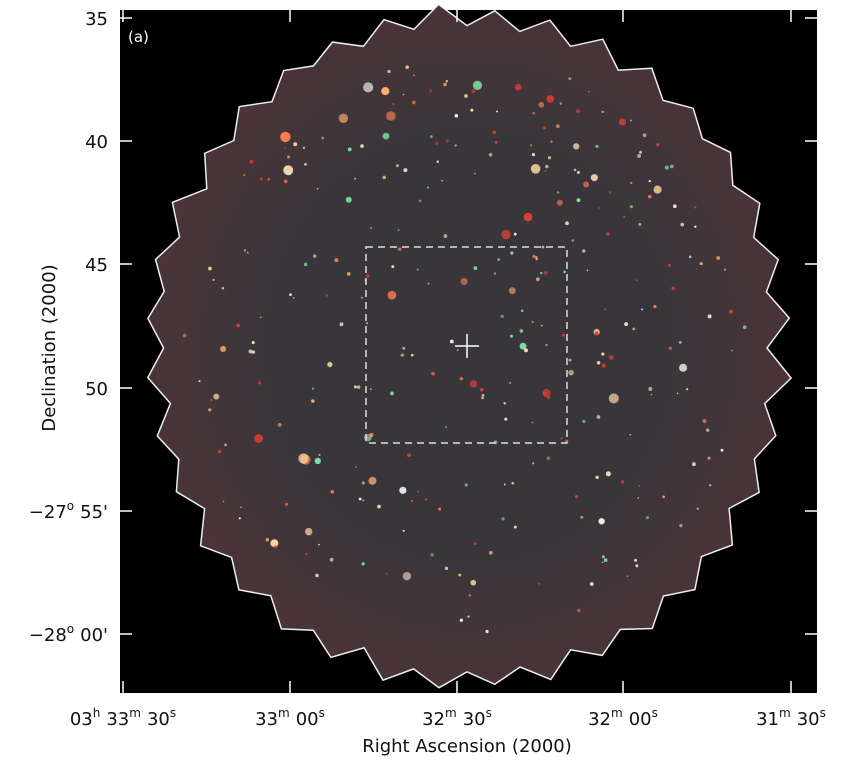  What do you see at coordinates (138, 37) in the screenshot?
I see `panel-label: (a)` at bounding box center [138, 37].